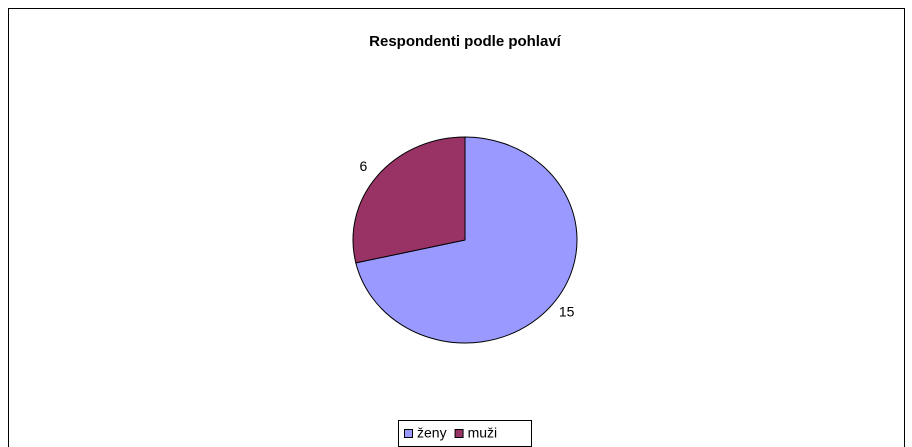 The height and width of the screenshot is (447, 912). I want to click on data-label: 6, so click(363, 166).